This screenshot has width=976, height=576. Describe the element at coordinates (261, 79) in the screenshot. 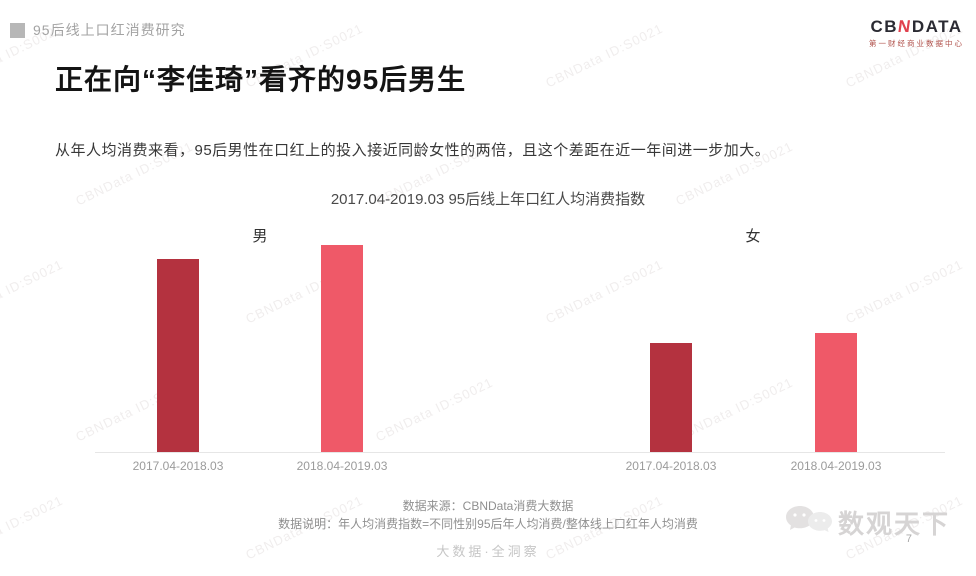

I see `page-title: 正在向“李佳琦”看齐的95后男生` at that location.